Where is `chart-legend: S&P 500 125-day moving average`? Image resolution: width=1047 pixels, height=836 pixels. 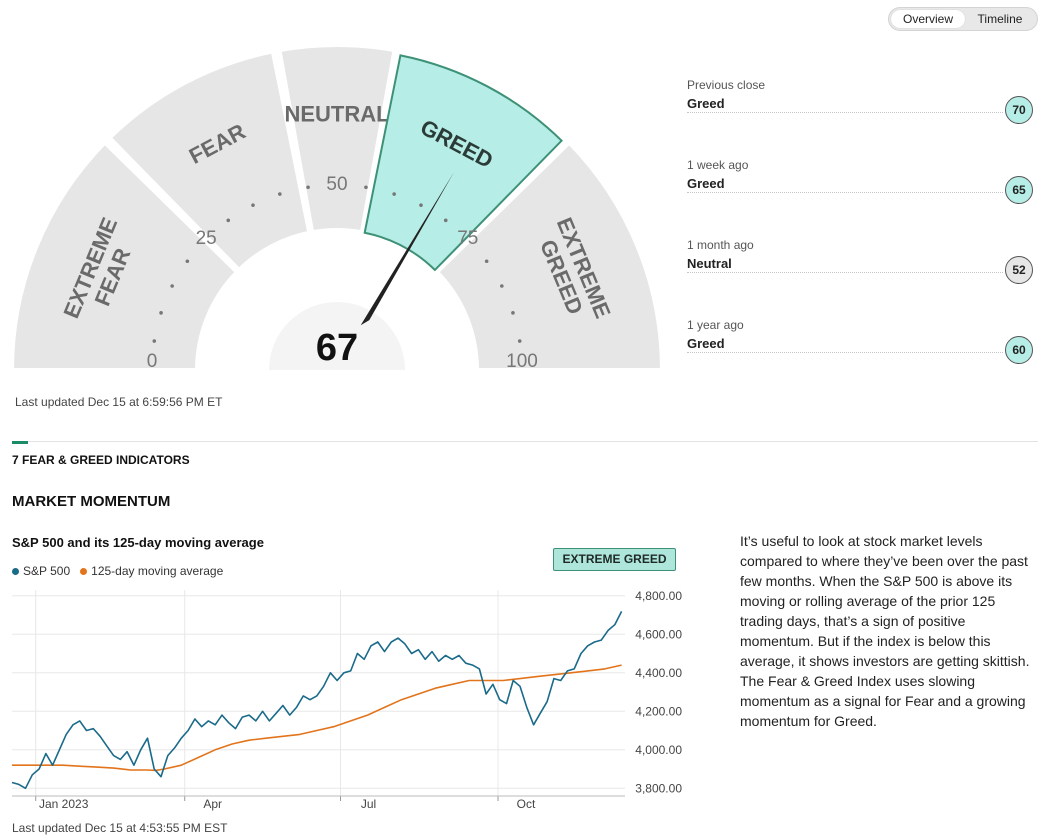 chart-legend: S&P 500 125-day moving average is located at coordinates (117, 571).